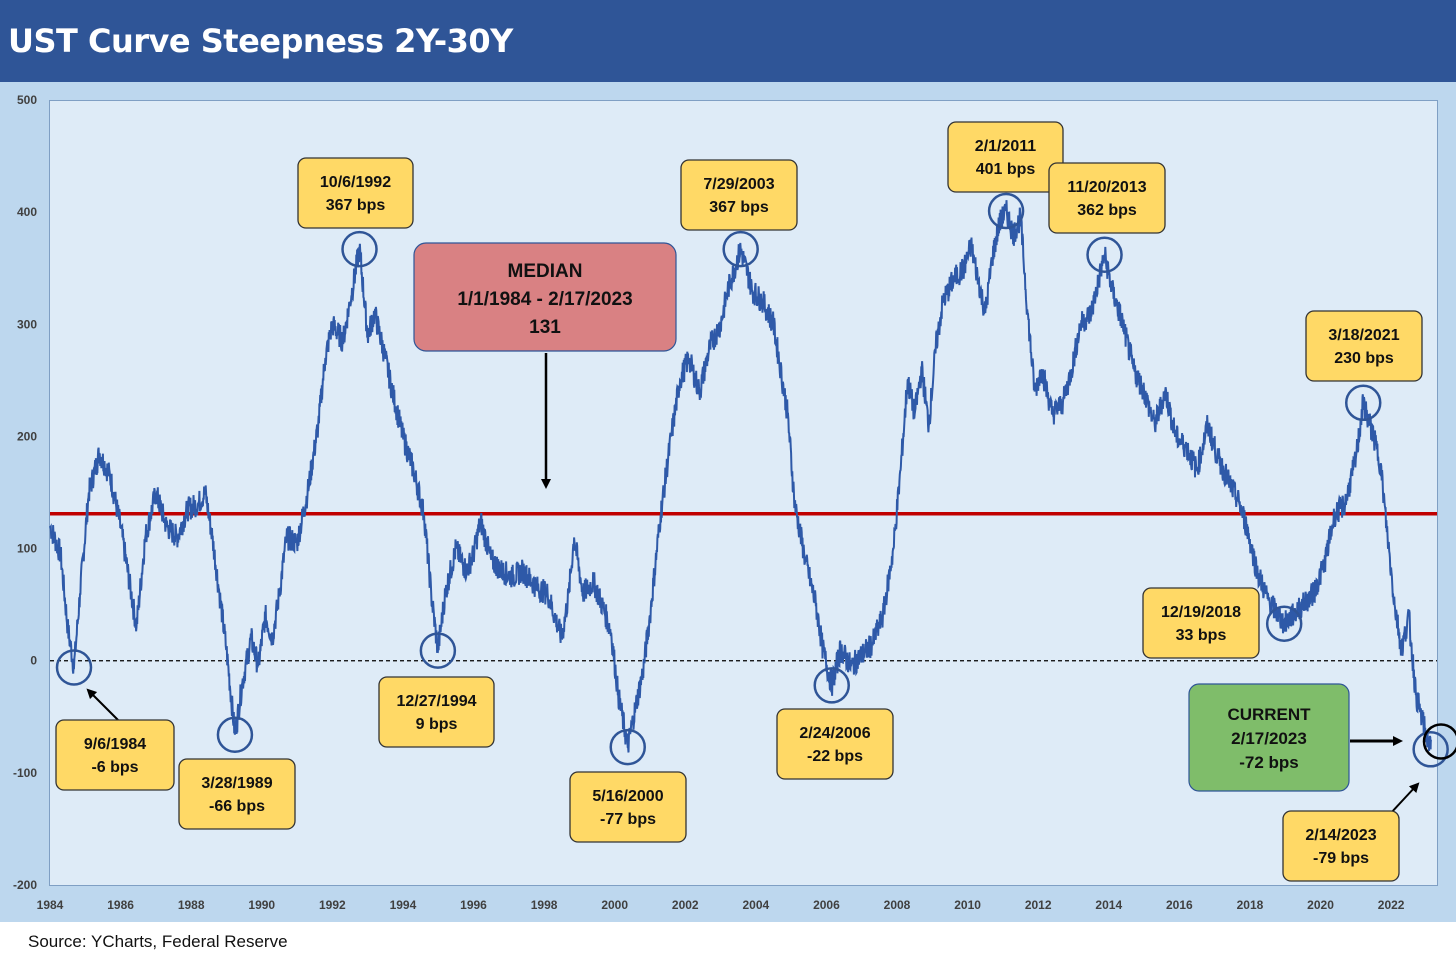  Describe the element at coordinates (436, 701) in the screenshot. I see `callout-date: 12/27/1994` at that location.